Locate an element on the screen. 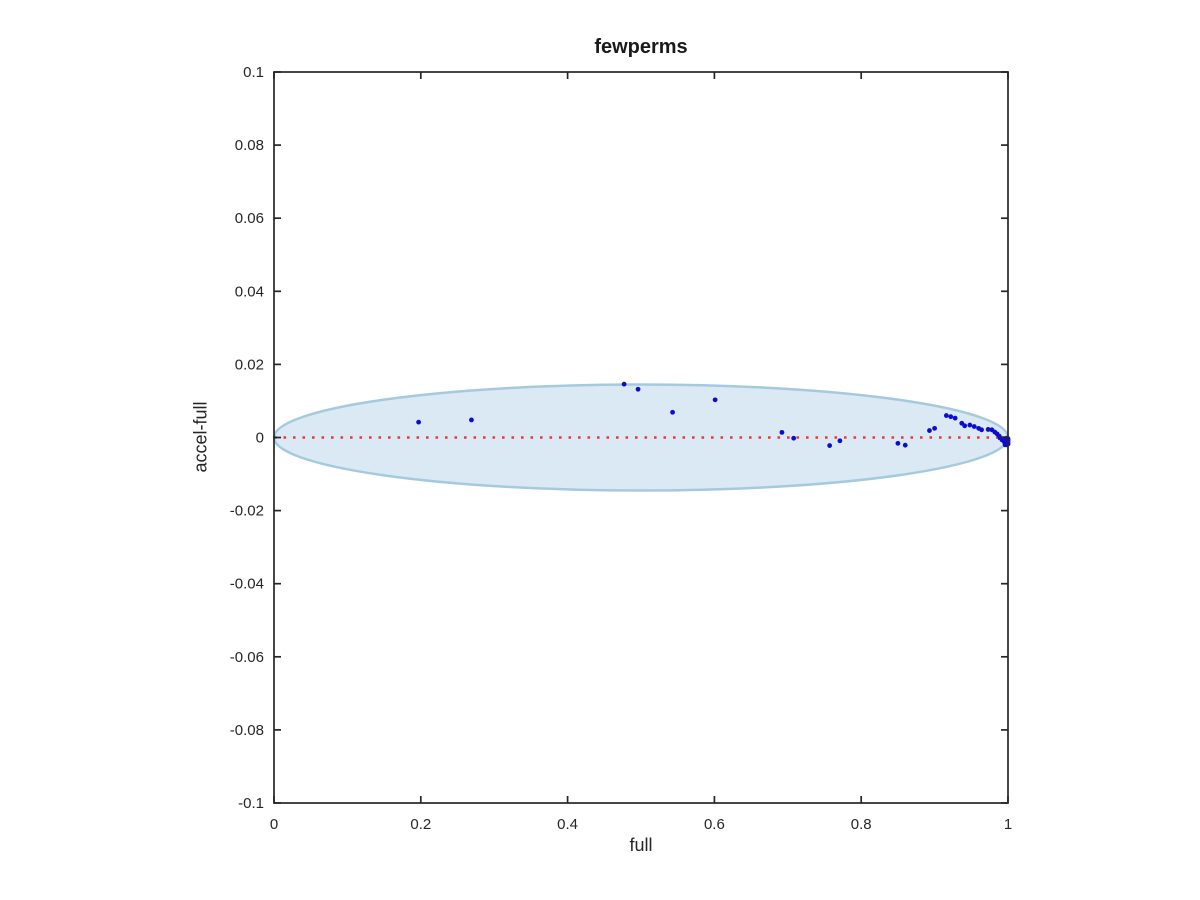  x-tick-label: 0 is located at coordinates (274, 824).